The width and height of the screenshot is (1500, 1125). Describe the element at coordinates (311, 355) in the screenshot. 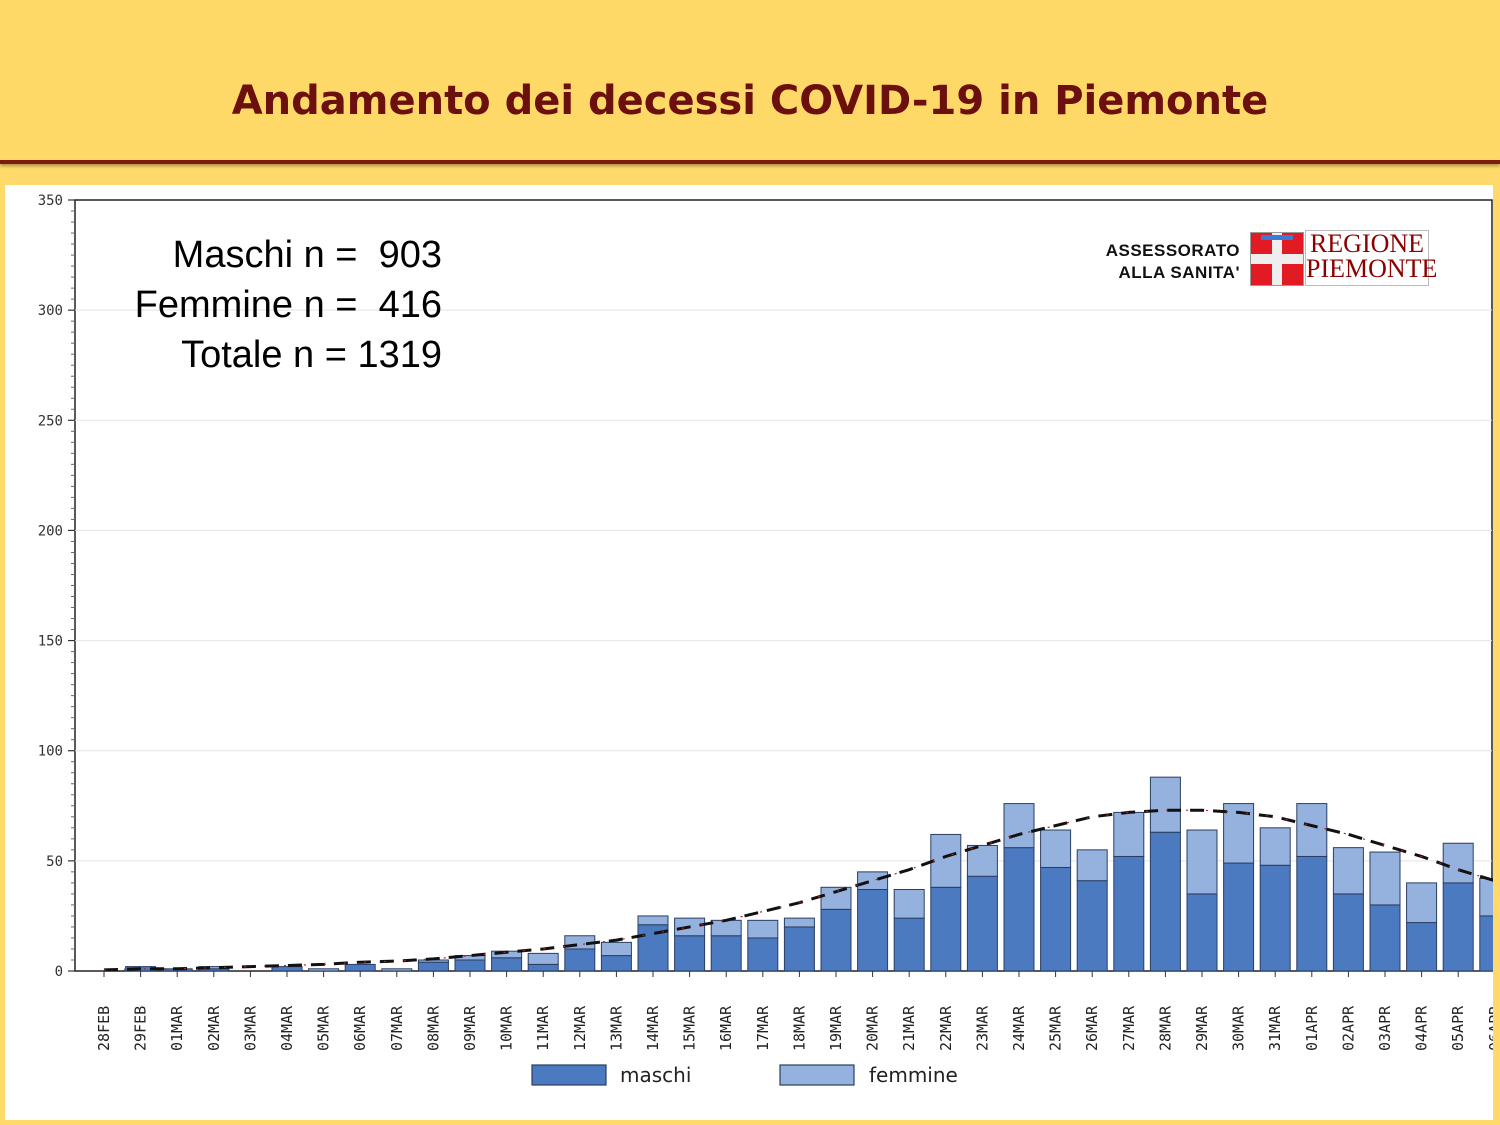

I see `stat-totale: Totale n = 1319` at that location.